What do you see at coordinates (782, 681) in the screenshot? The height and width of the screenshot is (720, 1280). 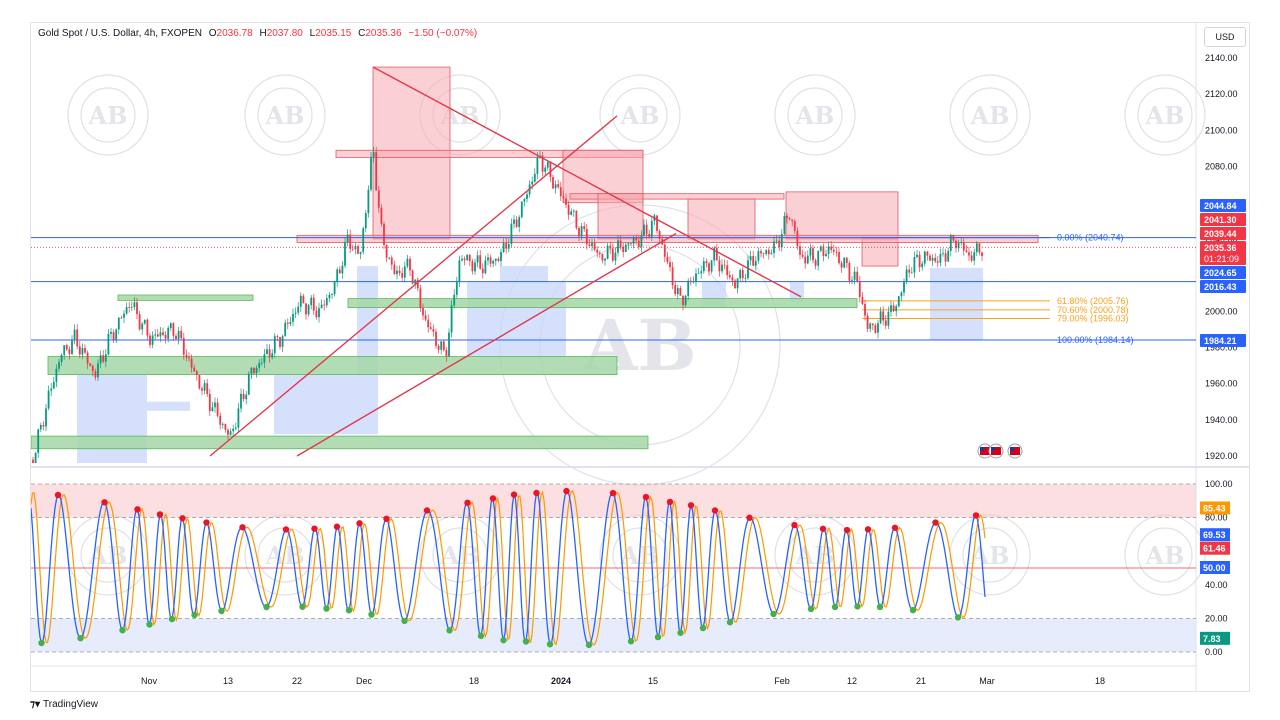 I see `time-tick-label: Feb` at bounding box center [782, 681].